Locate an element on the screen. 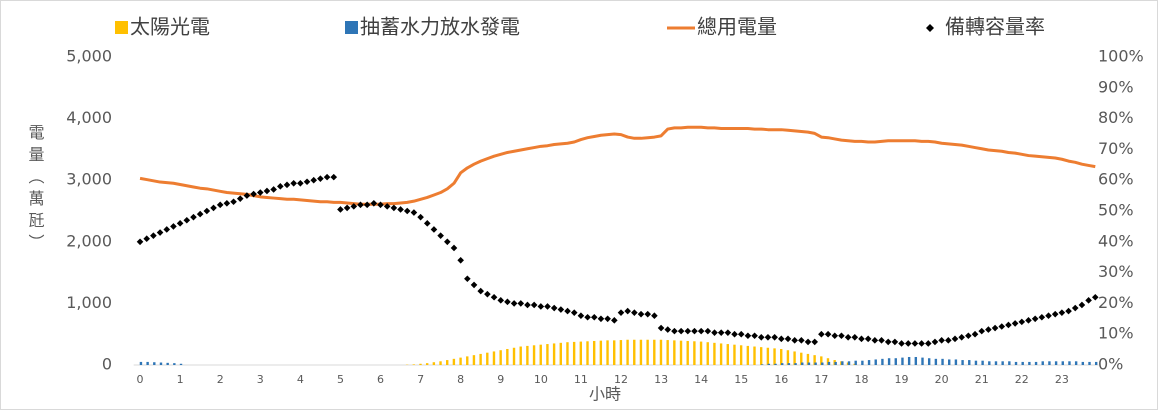  y-tick-label: 3,000 is located at coordinates (89, 179).